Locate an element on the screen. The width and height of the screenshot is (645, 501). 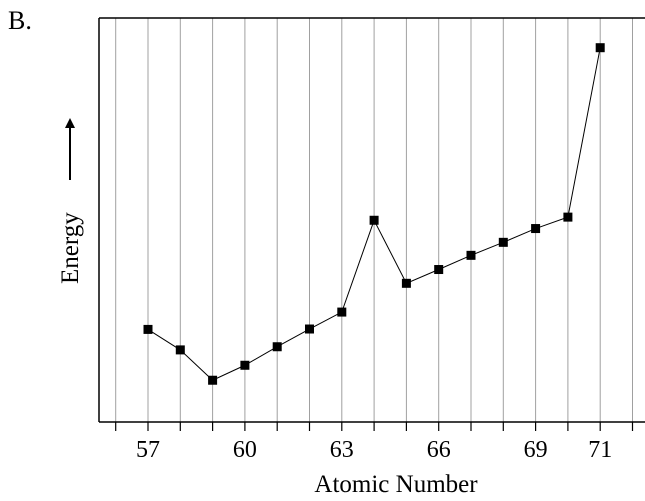
y-axis-title: Energy is located at coordinates (70, 248).